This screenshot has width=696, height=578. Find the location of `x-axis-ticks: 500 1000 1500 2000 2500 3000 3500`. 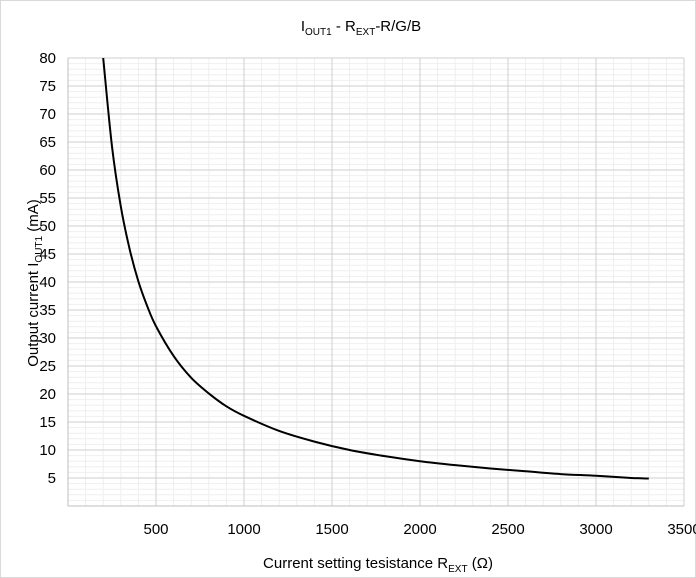

x-axis-ticks: 500 1000 1500 2000 2500 3000 3500 is located at coordinates (419, 529).